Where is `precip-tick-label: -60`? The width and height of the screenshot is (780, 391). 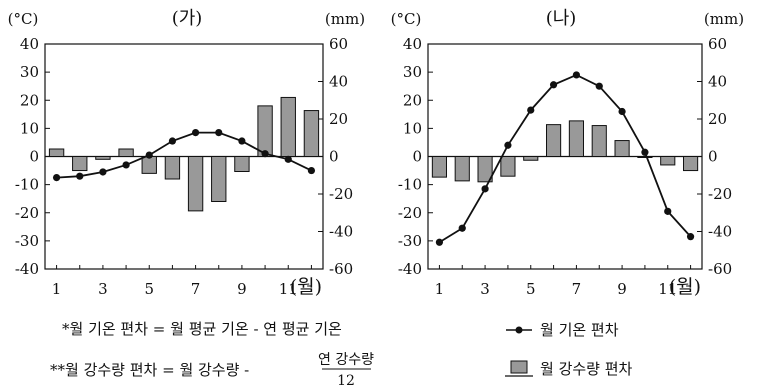
precip-tick-label: -60 is located at coordinates (341, 269).